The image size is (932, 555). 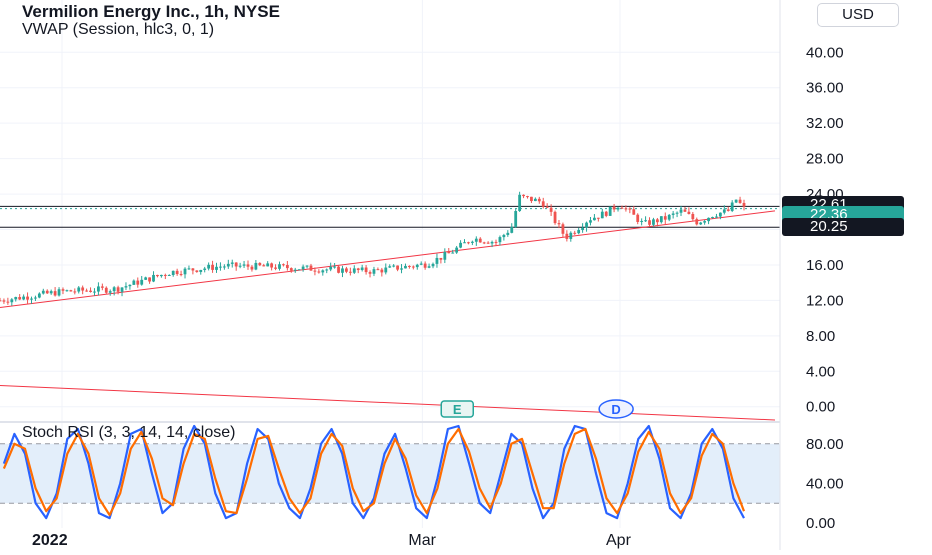 I want to click on price-tag-low: 20.25, so click(x=843, y=227).